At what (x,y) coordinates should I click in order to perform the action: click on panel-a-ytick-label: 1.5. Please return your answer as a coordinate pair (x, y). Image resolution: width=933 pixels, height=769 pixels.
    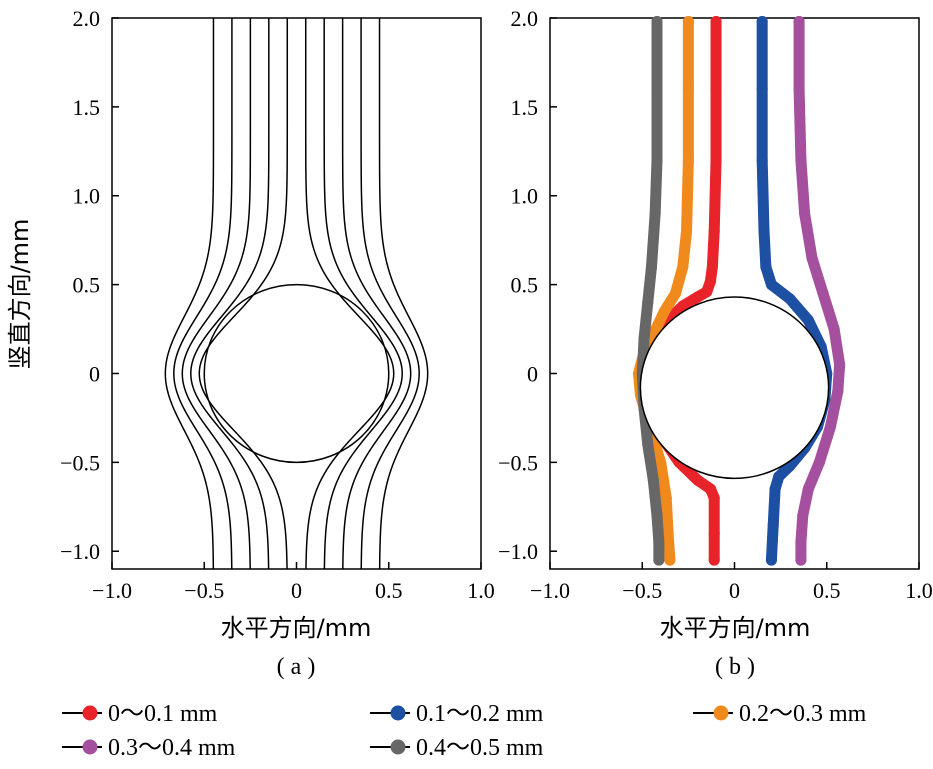
    Looking at the image, I should click on (87, 107).